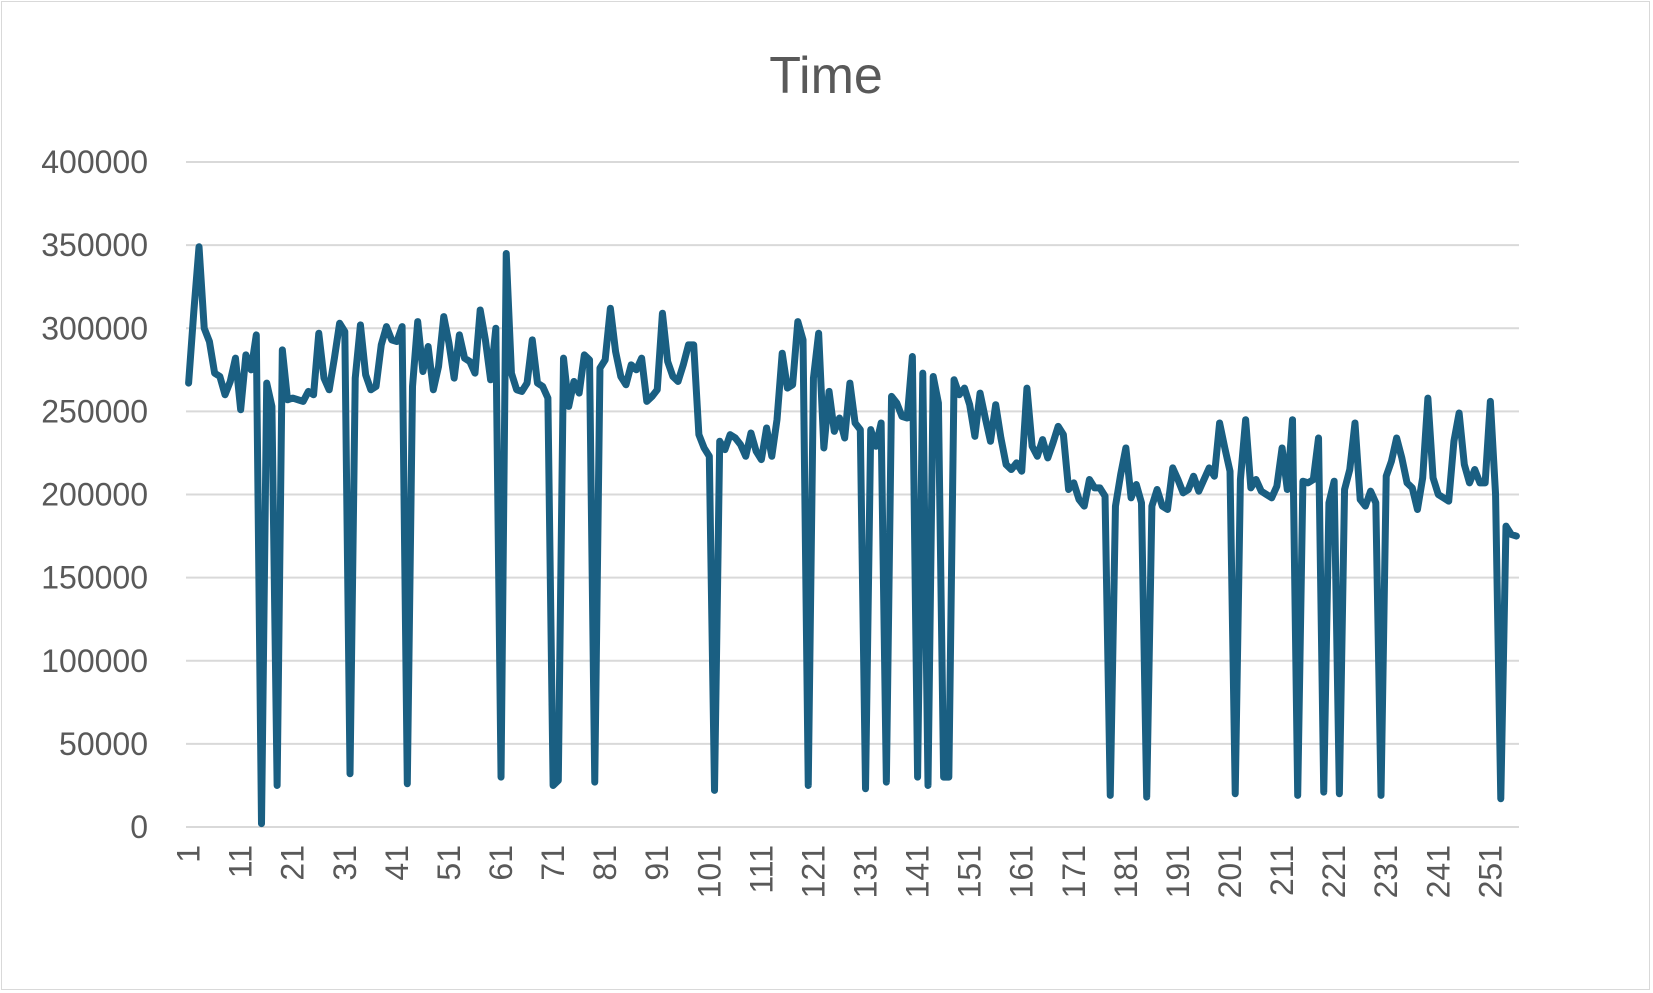 Image resolution: width=1653 pixels, height=993 pixels. What do you see at coordinates (605, 863) in the screenshot?
I see `x-tick-label: 81` at bounding box center [605, 863].